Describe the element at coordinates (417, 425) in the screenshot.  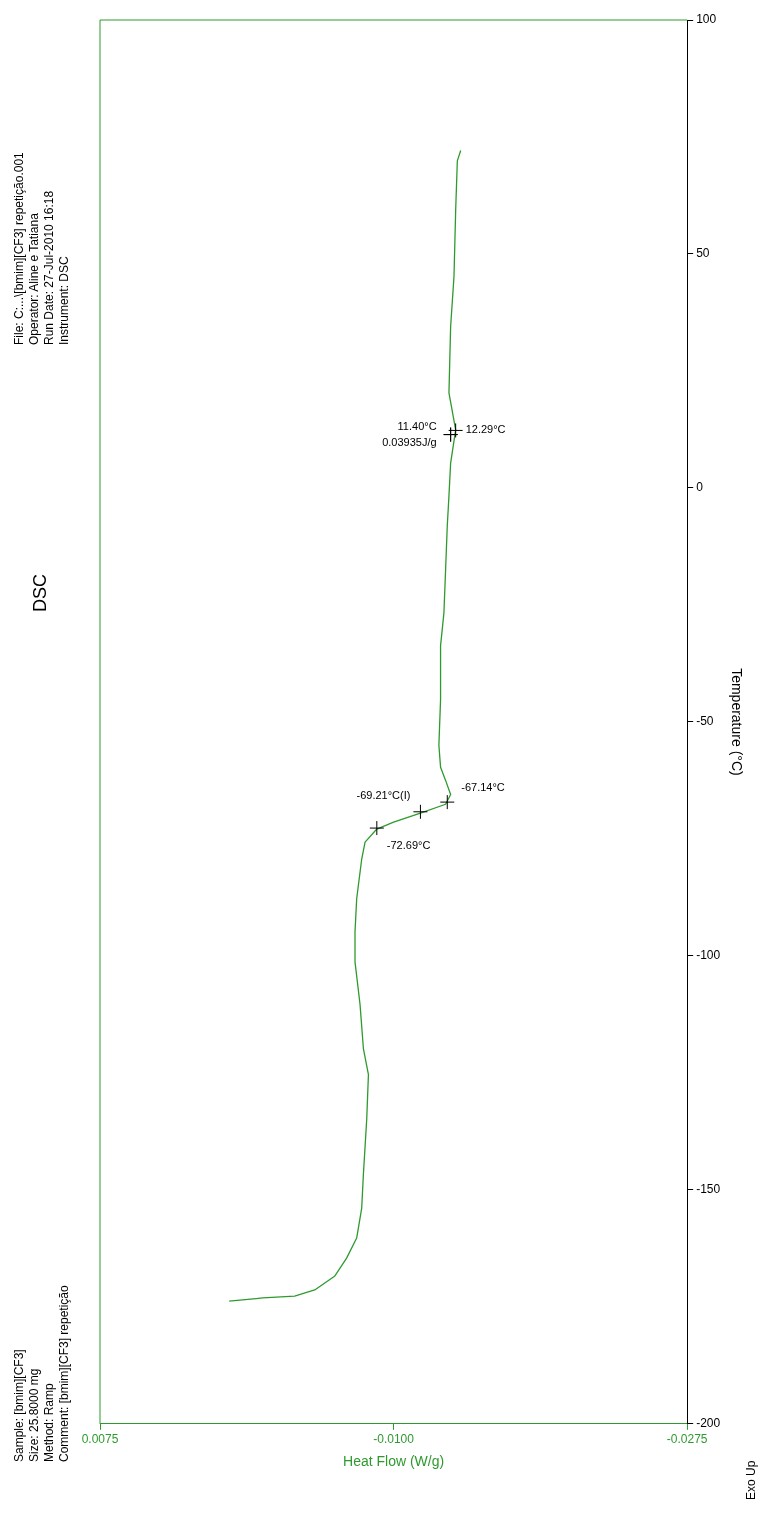
I see `annotation: 11.40°C` at that location.